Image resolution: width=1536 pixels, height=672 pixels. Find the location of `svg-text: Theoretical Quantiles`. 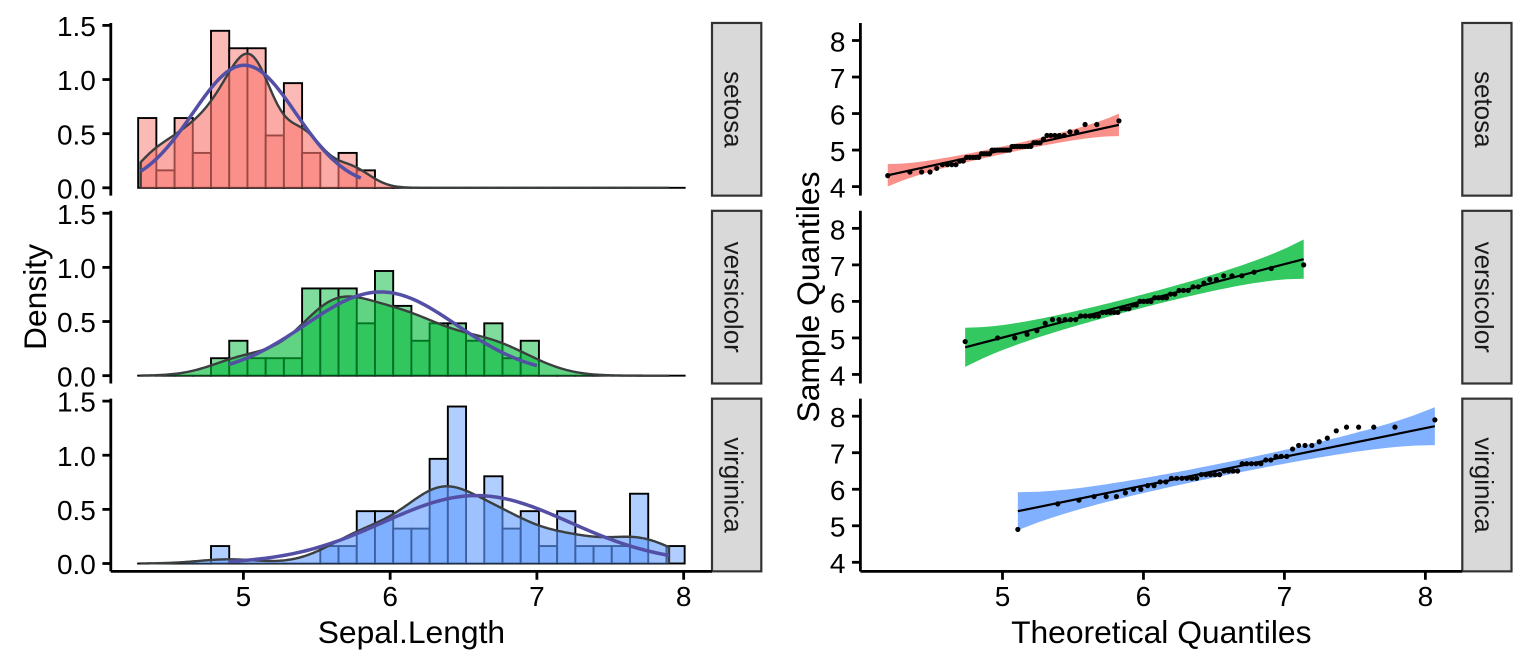

svg-text: Theoretical Quantiles is located at coordinates (1161, 632).